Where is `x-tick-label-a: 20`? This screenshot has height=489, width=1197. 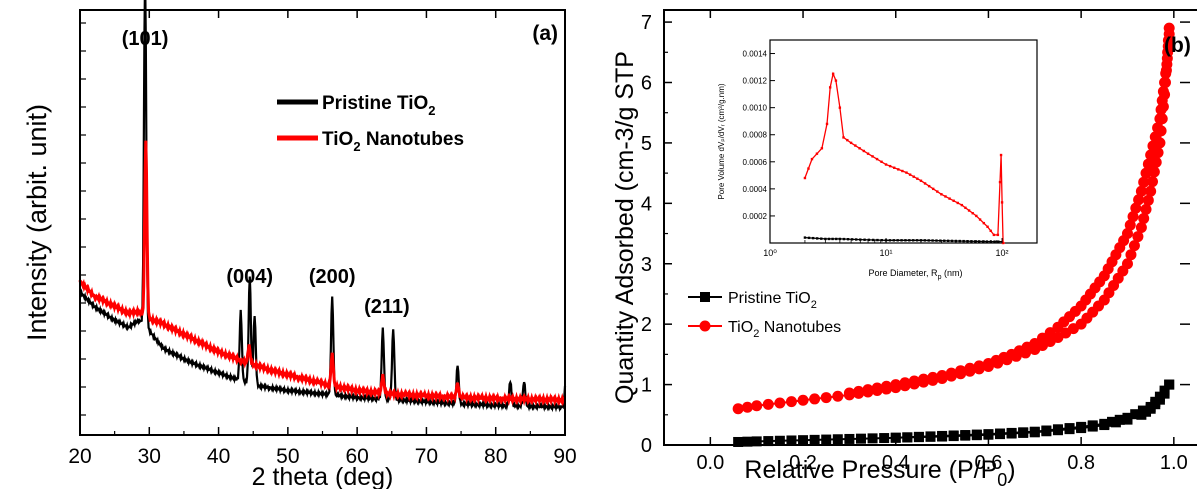
x-tick-label-a: 20 is located at coordinates (79, 456).